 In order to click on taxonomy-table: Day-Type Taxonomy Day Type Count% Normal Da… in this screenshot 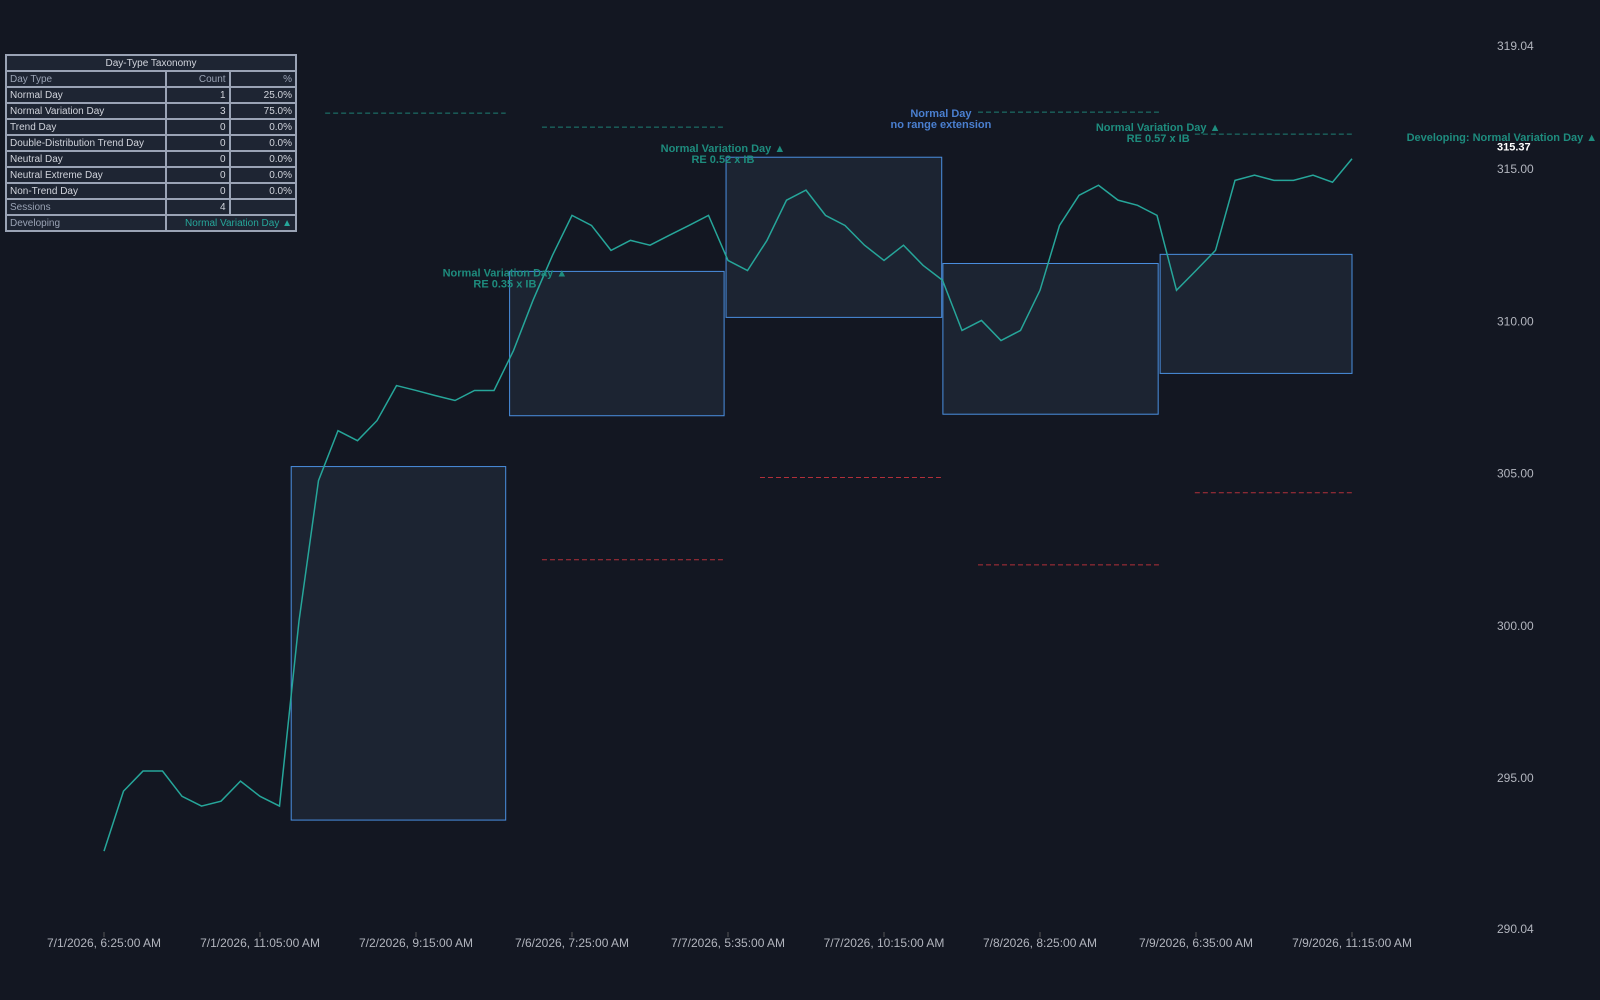, I will do `click(151, 143)`.